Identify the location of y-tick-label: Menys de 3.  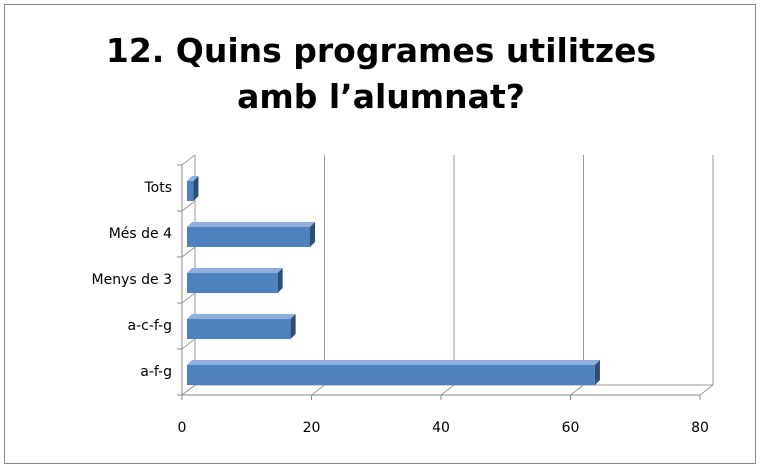
(132, 280).